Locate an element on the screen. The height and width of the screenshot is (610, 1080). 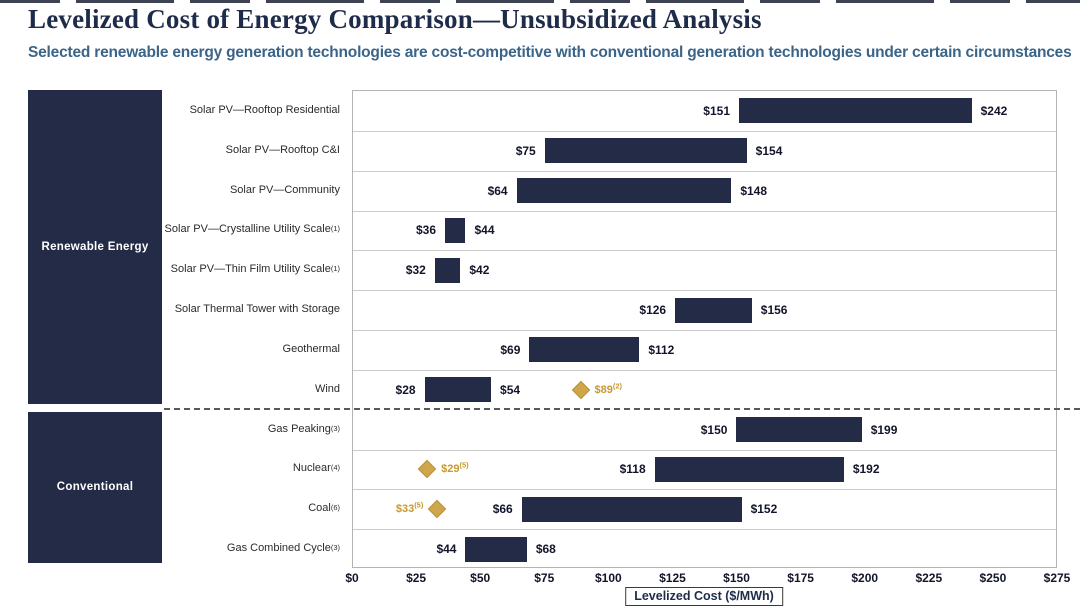
top-edge-artifact is located at coordinates (540, 1).